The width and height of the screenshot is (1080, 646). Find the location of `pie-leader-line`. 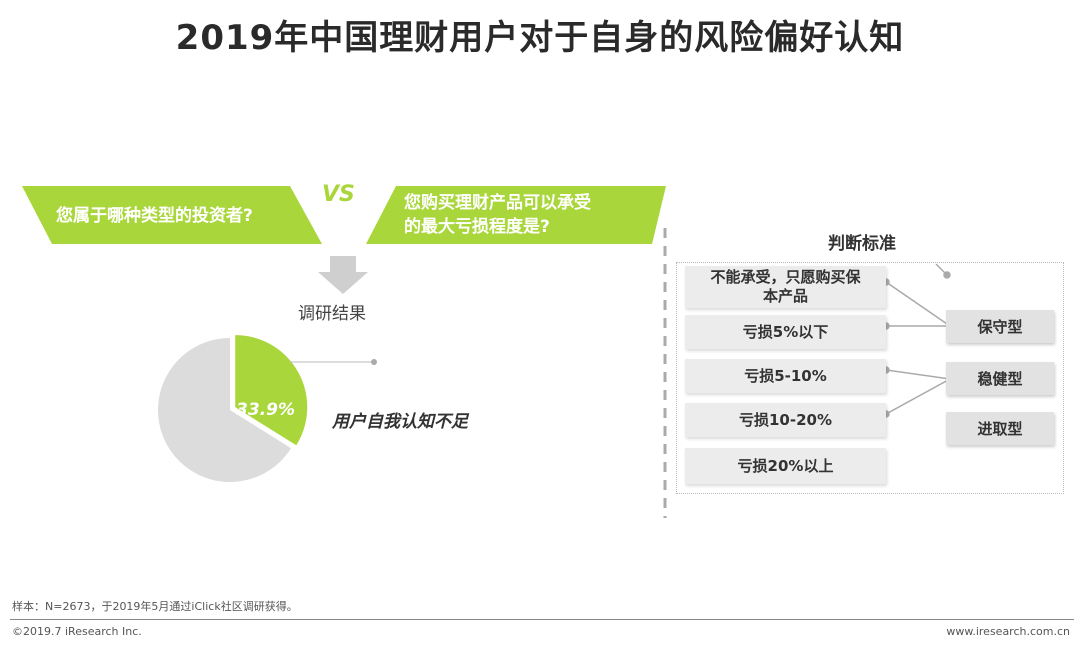

pie-leader-line is located at coordinates (333, 362).